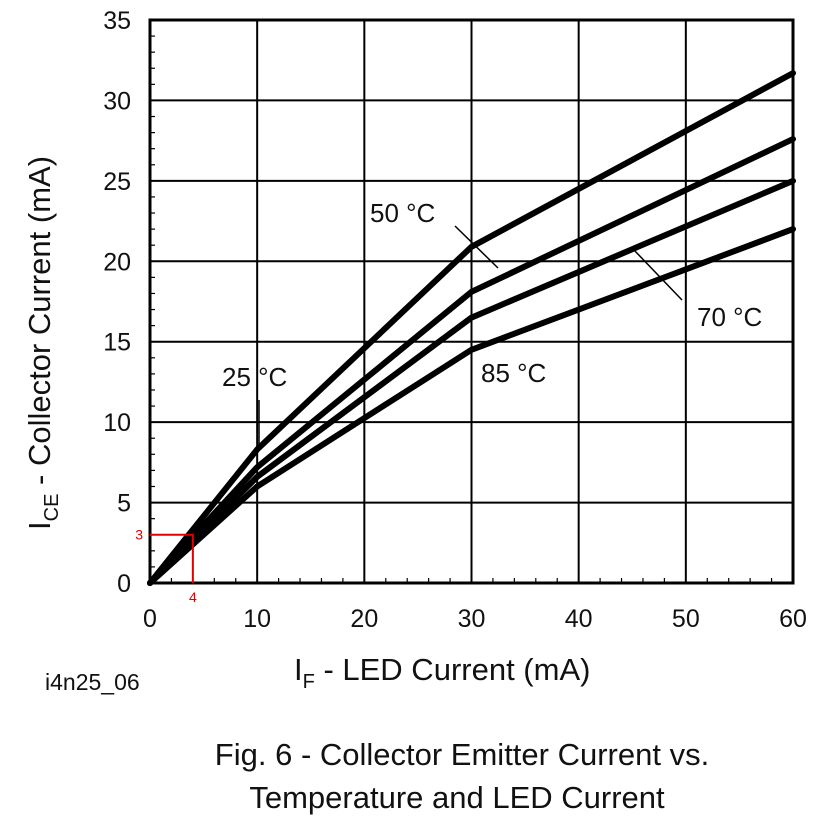  I want to click on x-tick-label: 0, so click(150, 619).